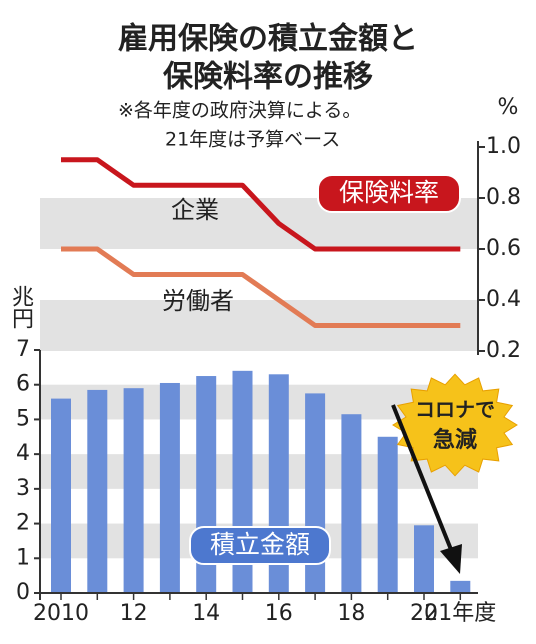 The height and width of the screenshot is (644, 536). Describe the element at coordinates (134, 613) in the screenshot. I see `x-tick-label: 12` at that location.